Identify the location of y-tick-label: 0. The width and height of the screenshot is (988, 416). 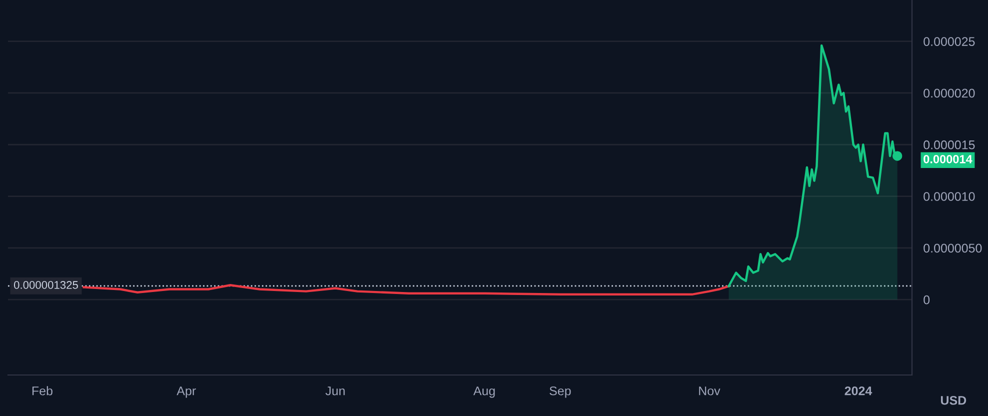
(927, 299).